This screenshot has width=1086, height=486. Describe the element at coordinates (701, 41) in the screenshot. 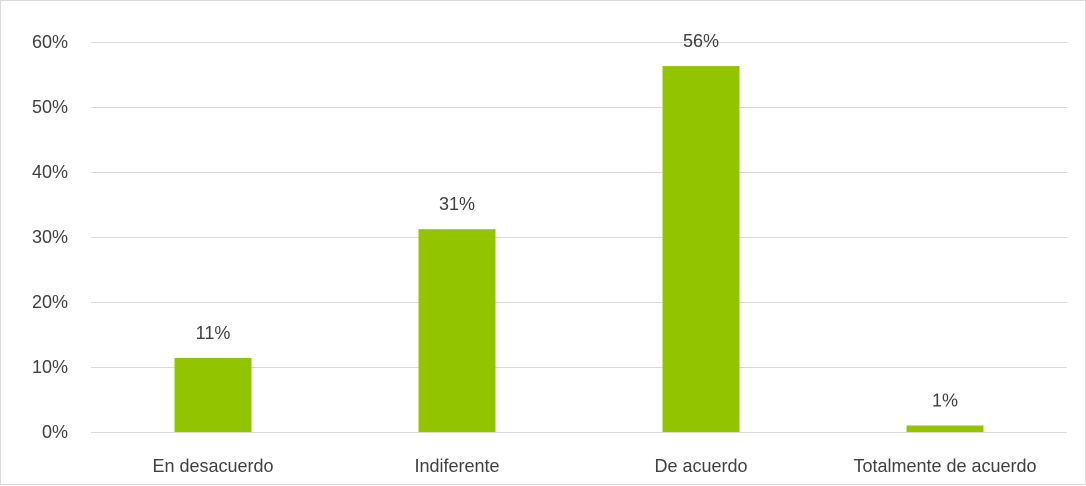

I see `data-label: 56%` at that location.